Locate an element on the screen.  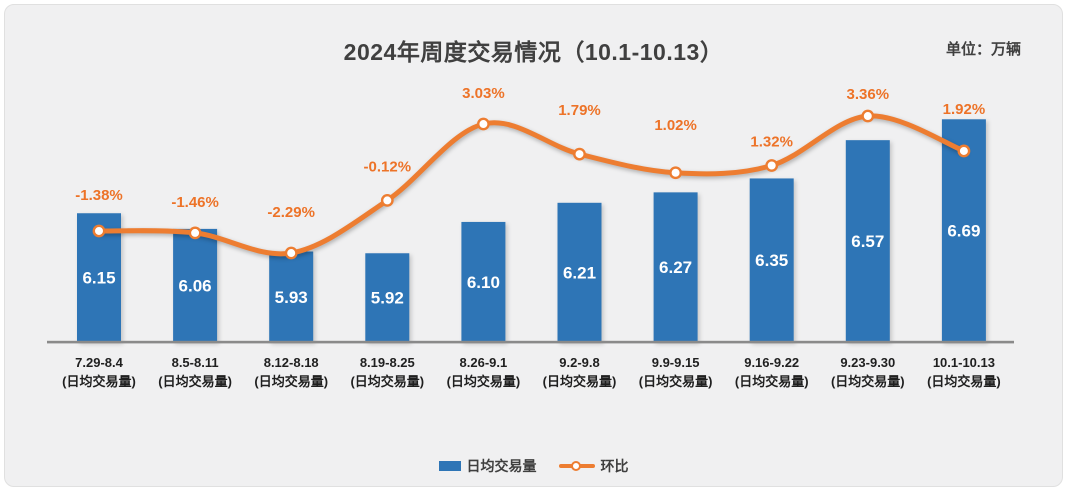
line-series-swatch is located at coordinates (576, 466).